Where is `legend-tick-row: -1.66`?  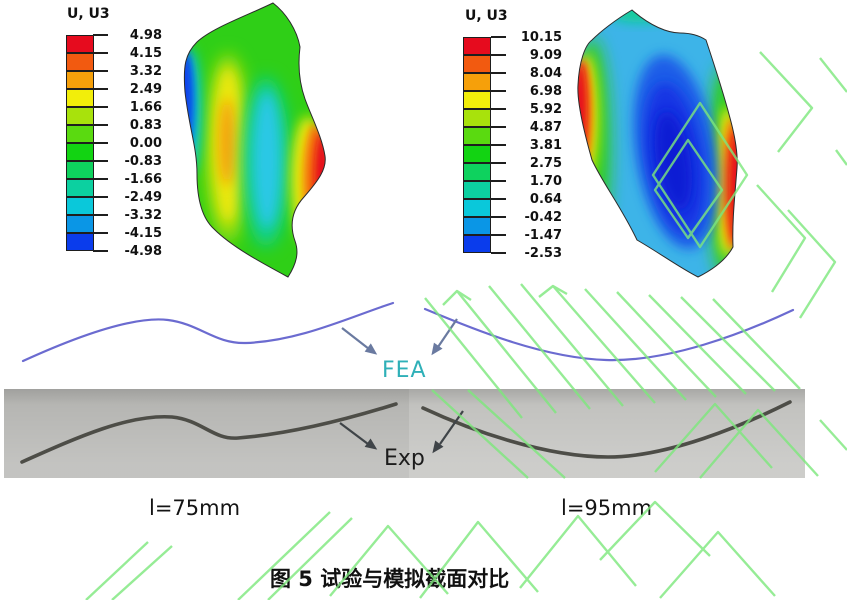 legend-tick-row: -1.66 is located at coordinates (127, 179).